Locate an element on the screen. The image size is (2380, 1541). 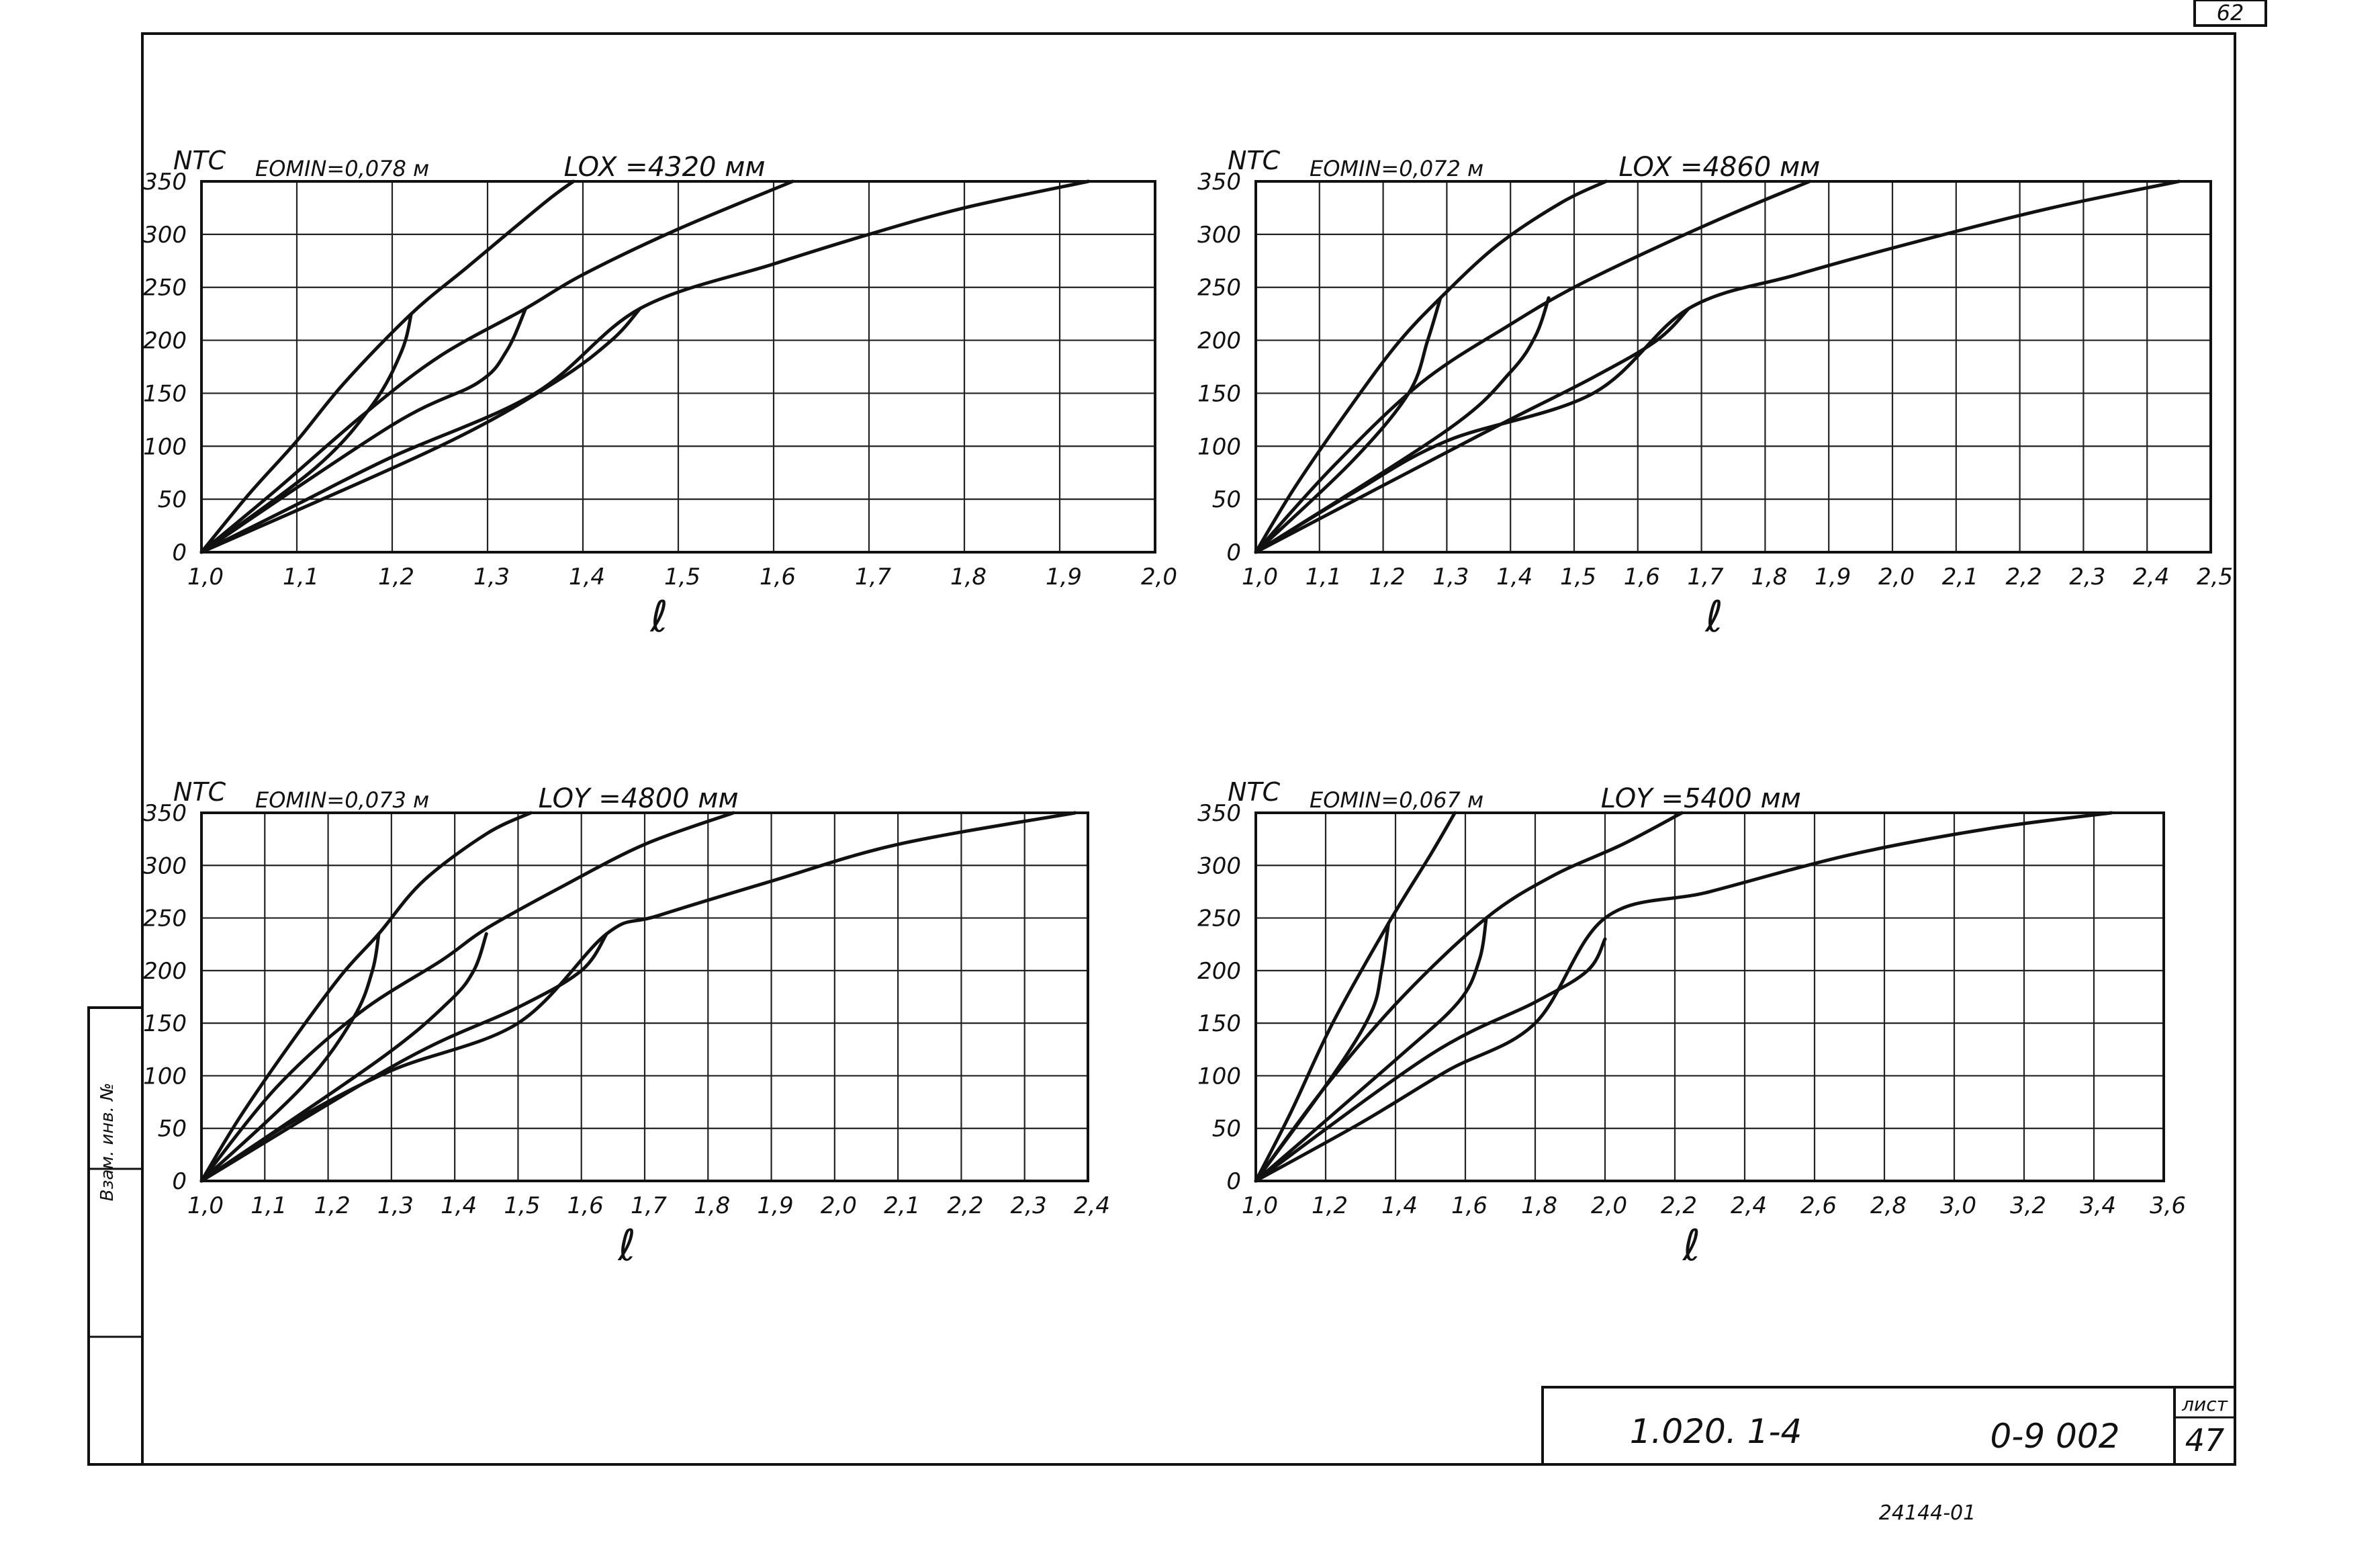
x-tick-label: 2,5 is located at coordinates (2215, 577).